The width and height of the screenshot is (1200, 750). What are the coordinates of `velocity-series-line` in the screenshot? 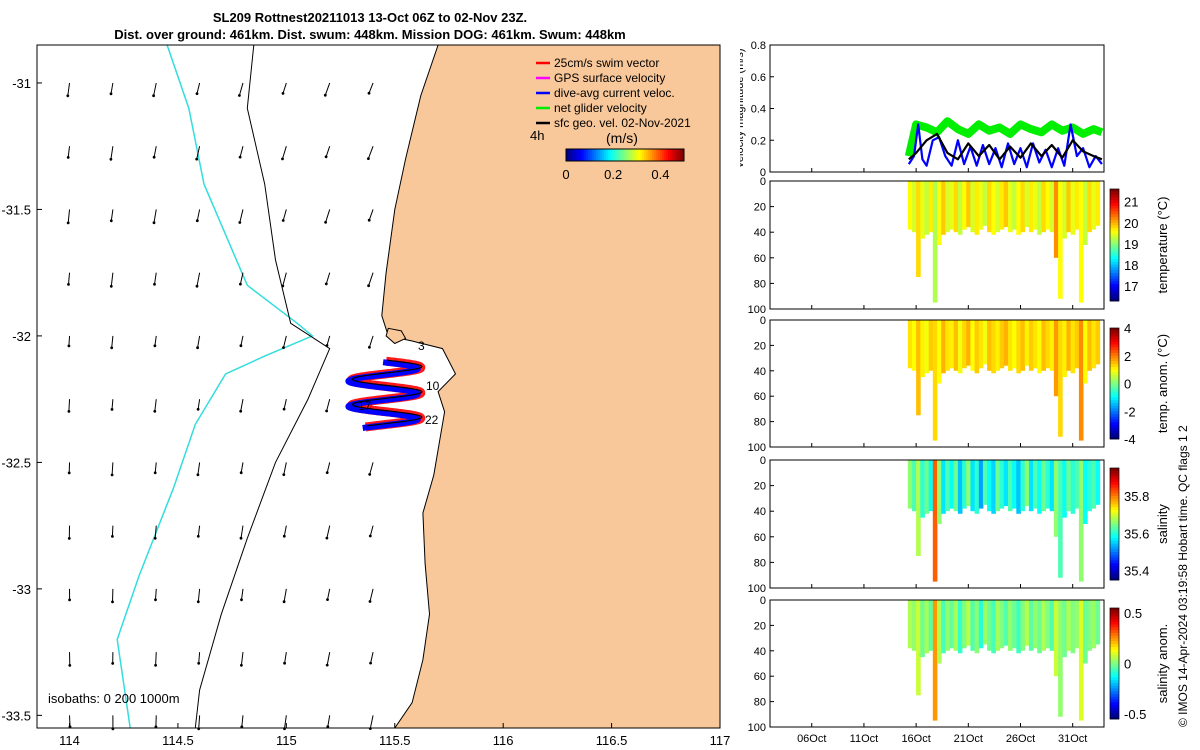 It's located at (1005, 146).